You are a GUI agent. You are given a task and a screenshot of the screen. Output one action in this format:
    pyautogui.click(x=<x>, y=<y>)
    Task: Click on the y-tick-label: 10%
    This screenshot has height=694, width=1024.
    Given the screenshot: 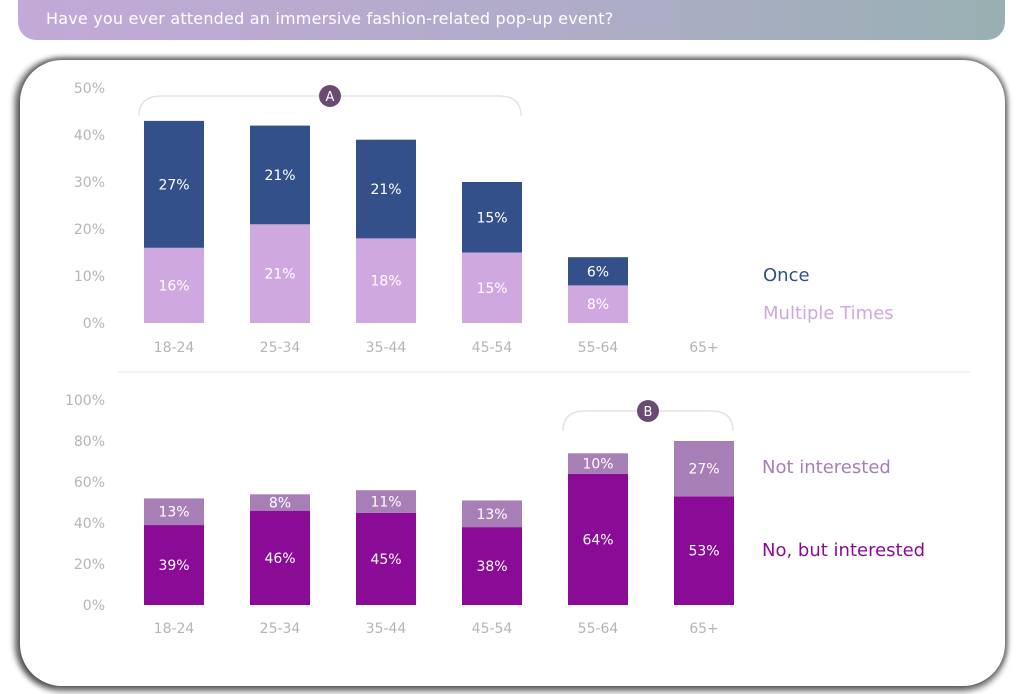 What is the action you would take?
    pyautogui.click(x=89, y=277)
    